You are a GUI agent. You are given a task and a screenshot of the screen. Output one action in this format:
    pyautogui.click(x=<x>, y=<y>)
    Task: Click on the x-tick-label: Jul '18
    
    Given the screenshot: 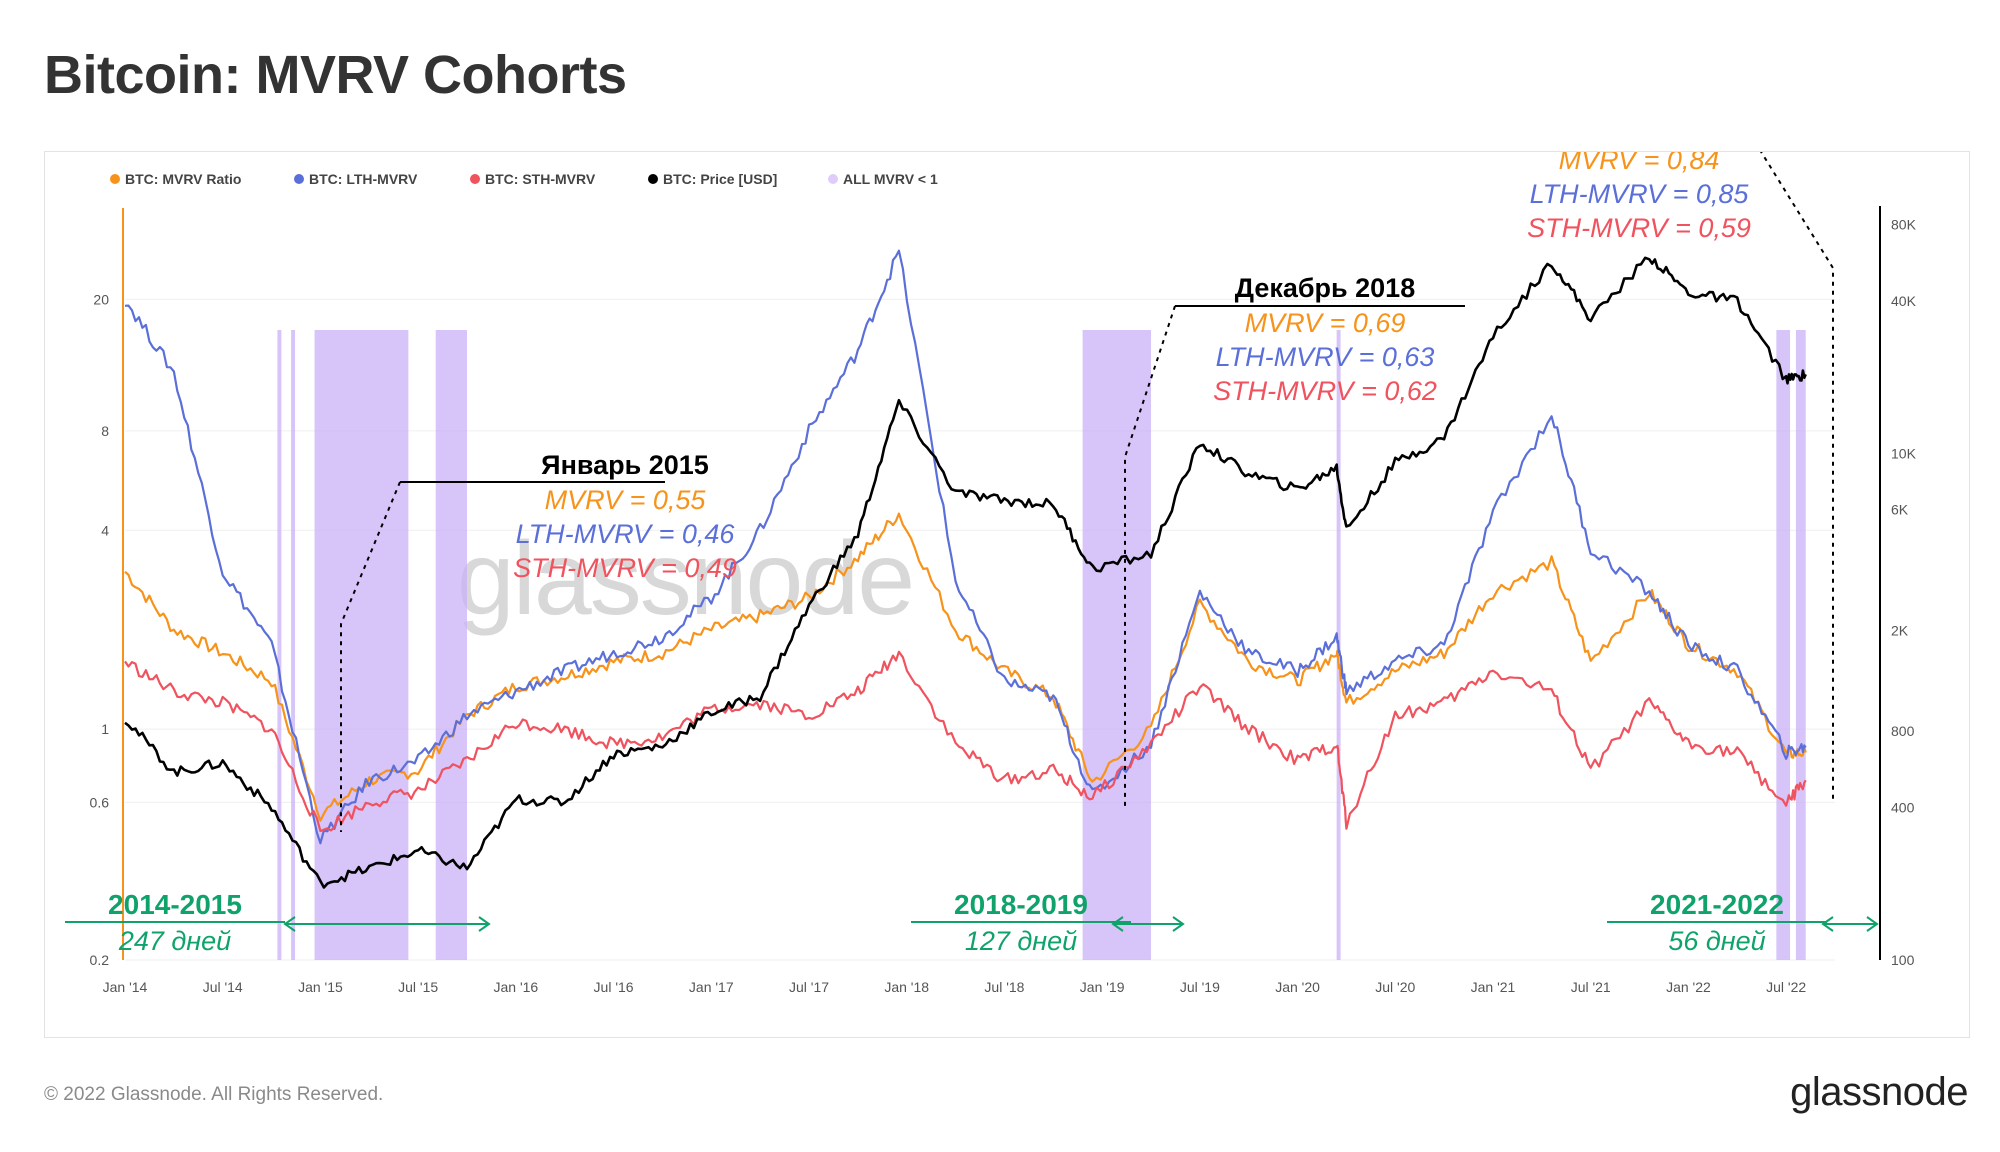 What is the action you would take?
    pyautogui.click(x=1004, y=987)
    